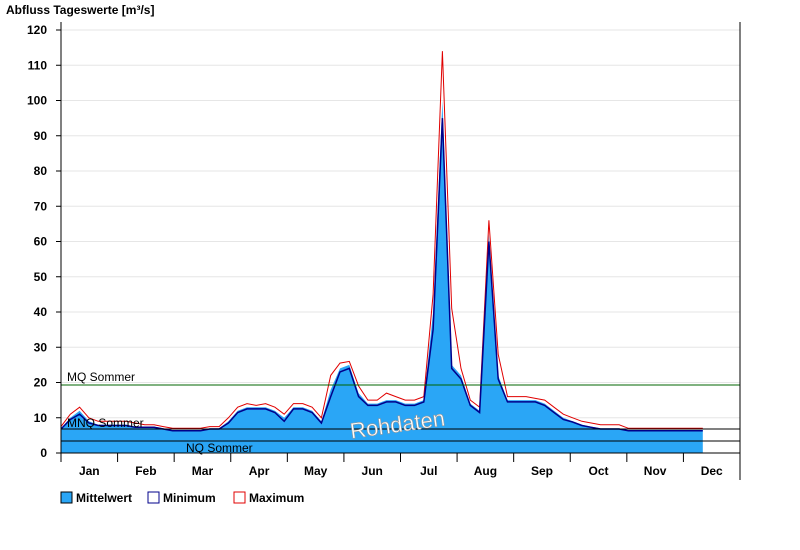 The height and width of the screenshot is (550, 800). What do you see at coordinates (41, 171) in the screenshot?
I see `y-tick-label: 80` at bounding box center [41, 171].